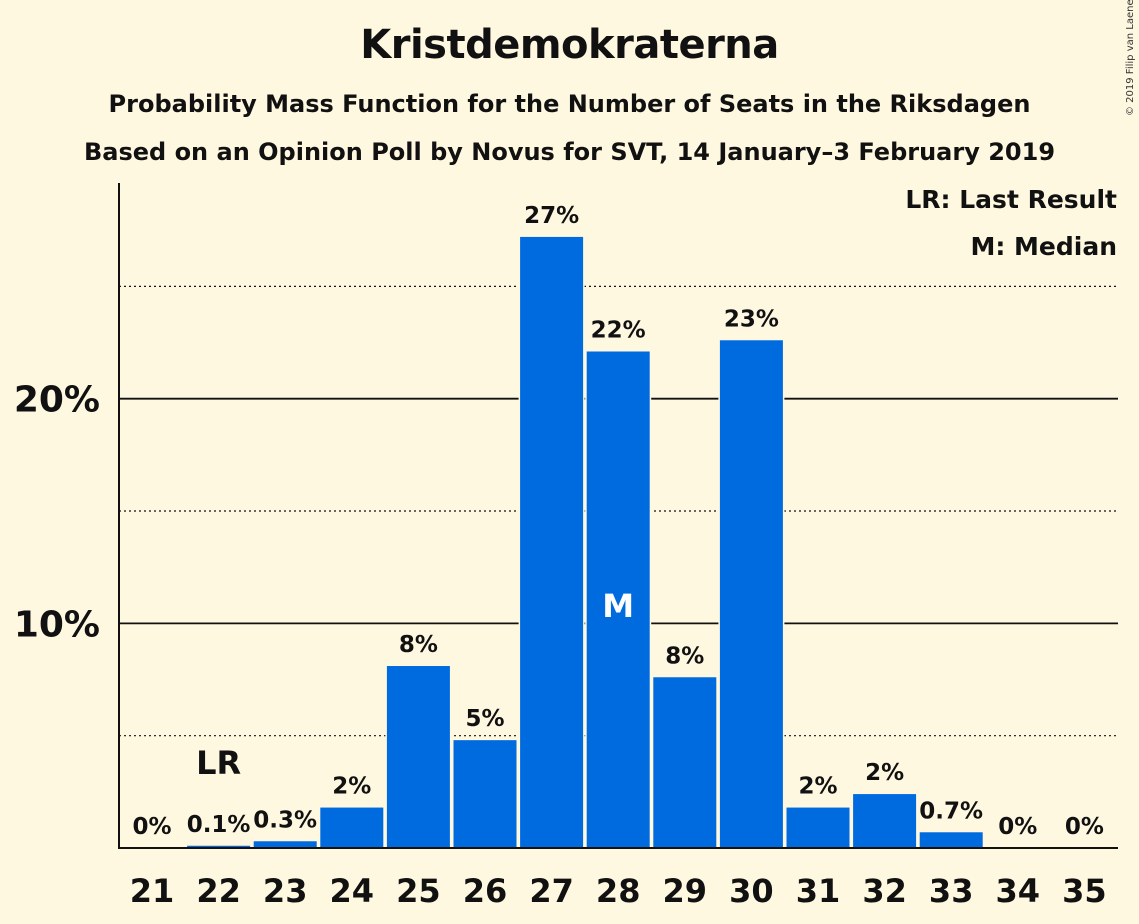 The image size is (1139, 924). Describe the element at coordinates (618, 891) in the screenshot. I see `x-tick-label-28: 28` at that location.